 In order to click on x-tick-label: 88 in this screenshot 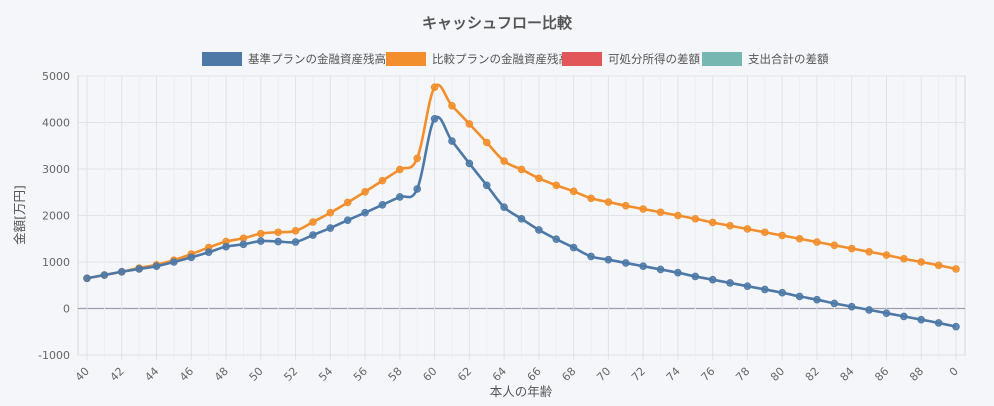, I will do `click(916, 374)`.